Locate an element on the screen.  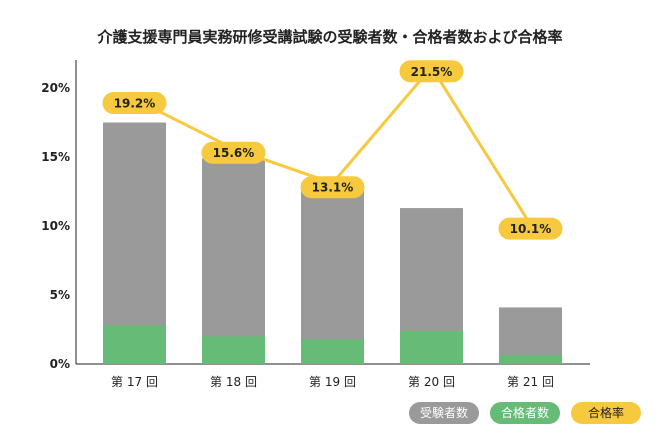
x-tick-label: 第 21 回 is located at coordinates (530, 382).